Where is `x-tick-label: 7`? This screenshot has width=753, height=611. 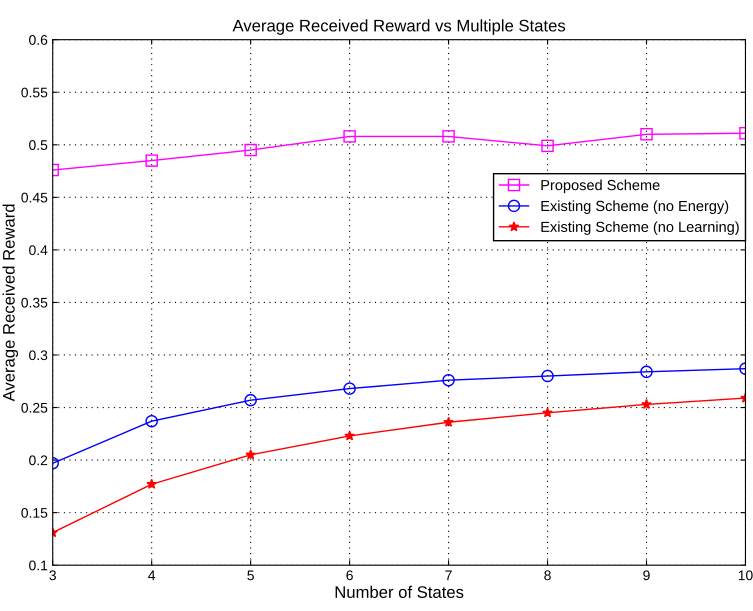
x-tick-label: 7 is located at coordinates (448, 575).